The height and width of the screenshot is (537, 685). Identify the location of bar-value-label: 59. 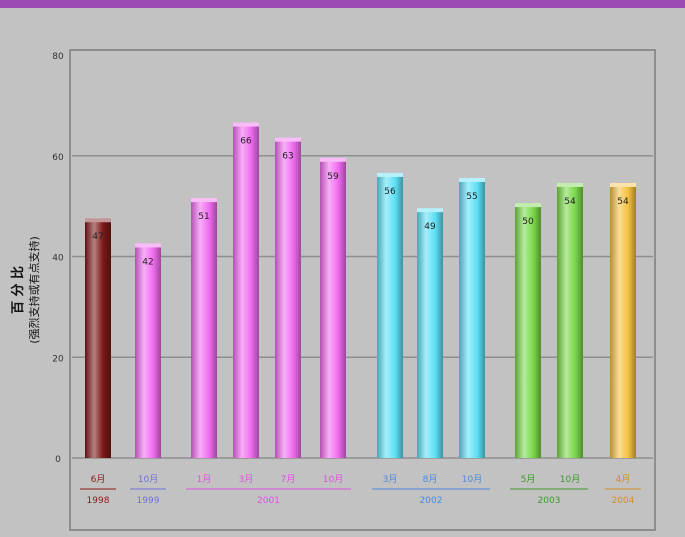
(333, 177).